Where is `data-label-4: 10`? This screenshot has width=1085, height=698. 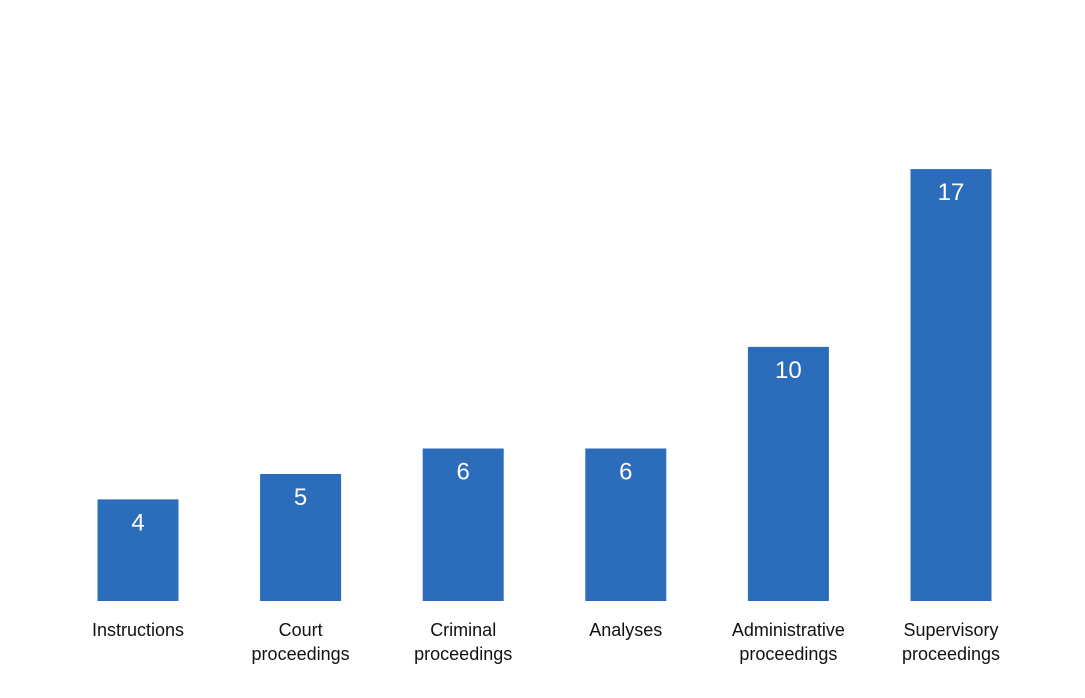
data-label-4: 10 is located at coordinates (788, 370).